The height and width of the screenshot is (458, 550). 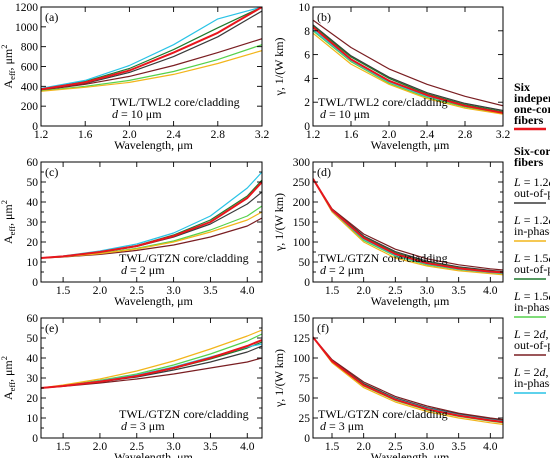 I want to click on x-tick-label: 2.5, so click(x=137, y=291).